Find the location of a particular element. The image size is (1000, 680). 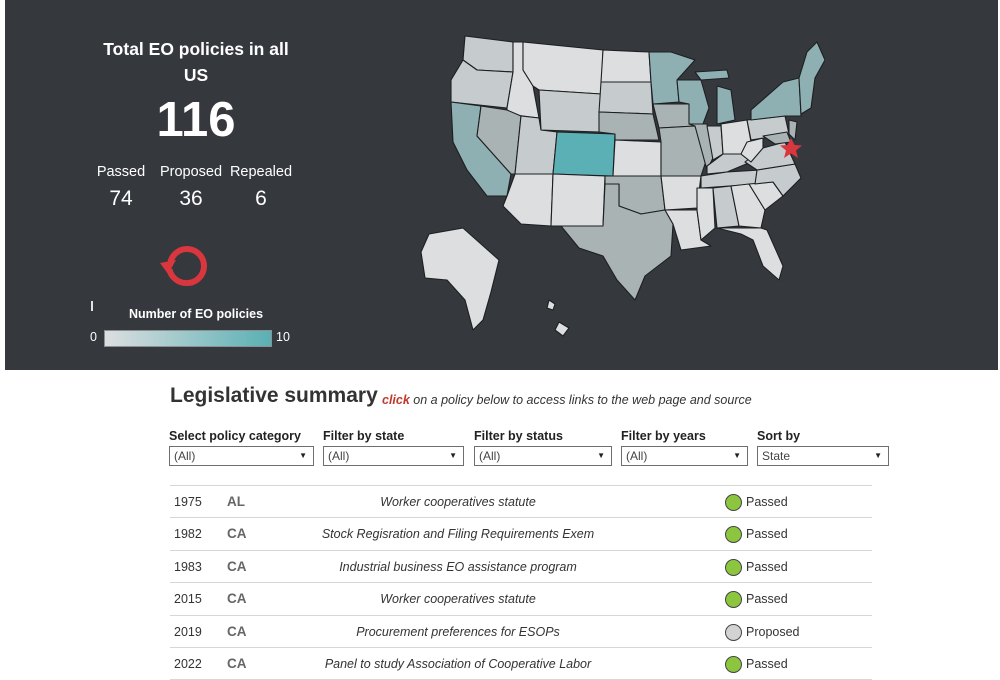

map-state-ak is located at coordinates (460, 279).